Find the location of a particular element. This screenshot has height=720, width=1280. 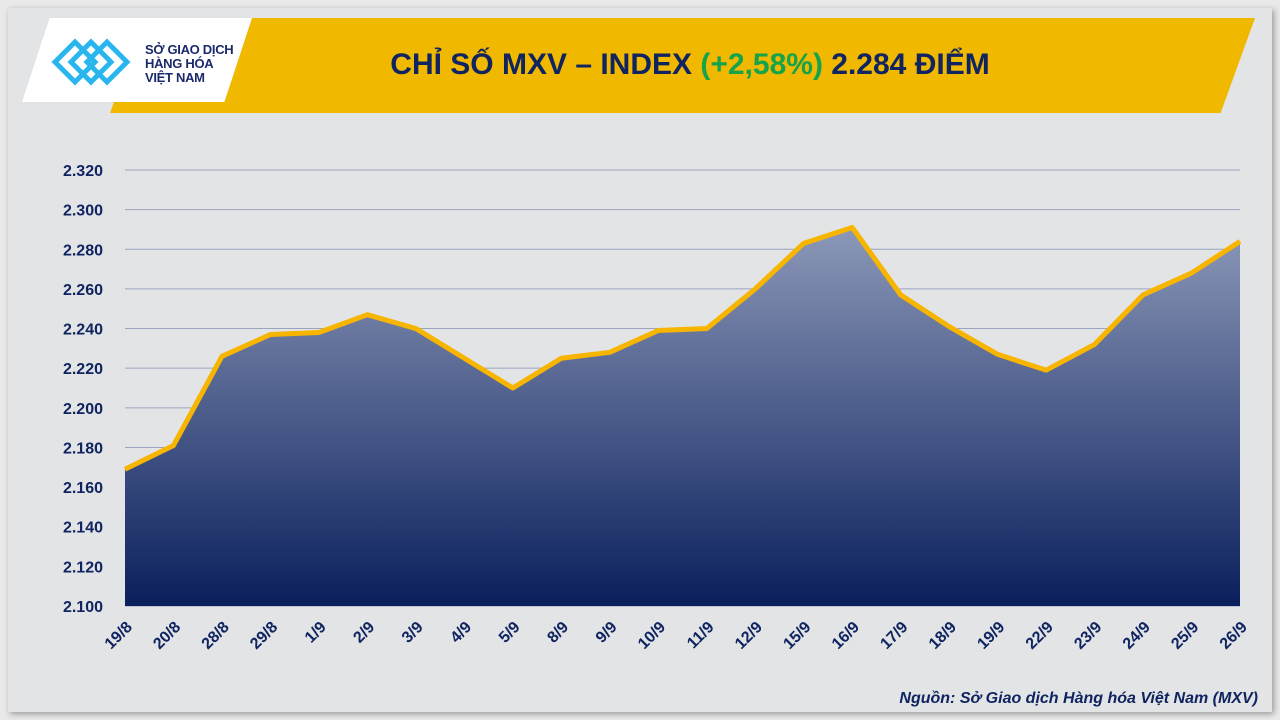

page-title: CHỈ SỐ MXV – INDEX (+2,58%) 2.284 ĐIỂM is located at coordinates (690, 65).